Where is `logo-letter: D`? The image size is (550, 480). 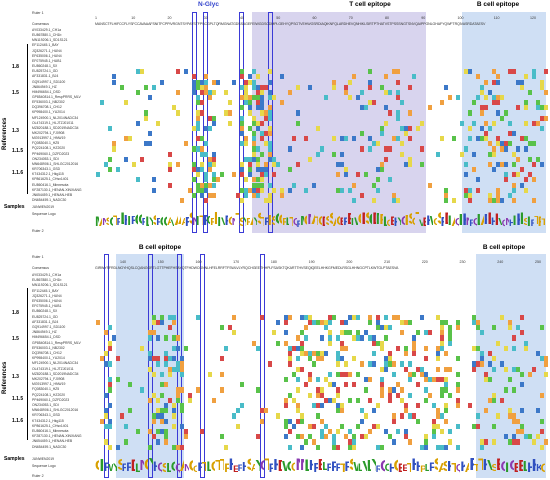 logo-letter: D is located at coordinates (133, 466).